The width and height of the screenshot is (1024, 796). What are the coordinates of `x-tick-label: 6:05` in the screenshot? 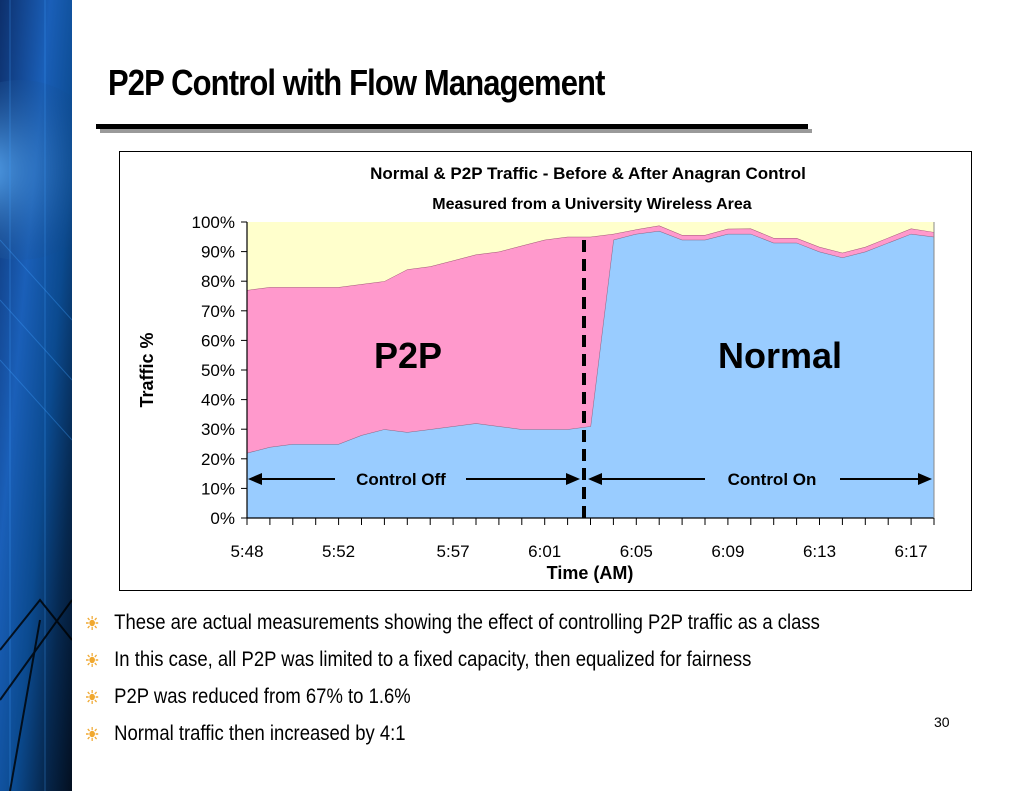 It's located at (636, 551).